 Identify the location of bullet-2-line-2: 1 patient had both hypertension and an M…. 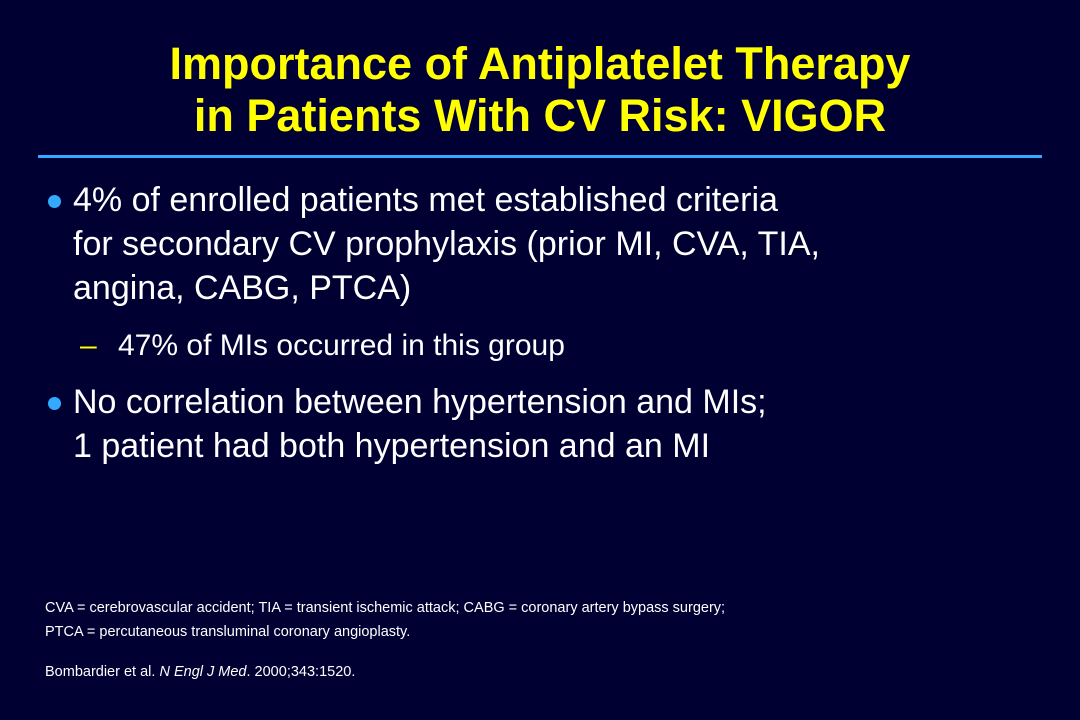
(392, 446).